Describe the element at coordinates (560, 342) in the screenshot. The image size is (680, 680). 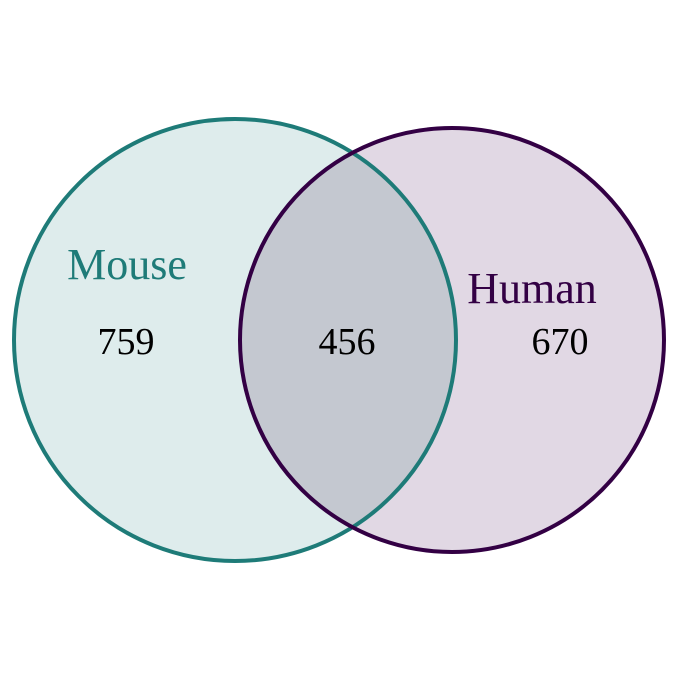
I see `human-only-count: 670` at that location.